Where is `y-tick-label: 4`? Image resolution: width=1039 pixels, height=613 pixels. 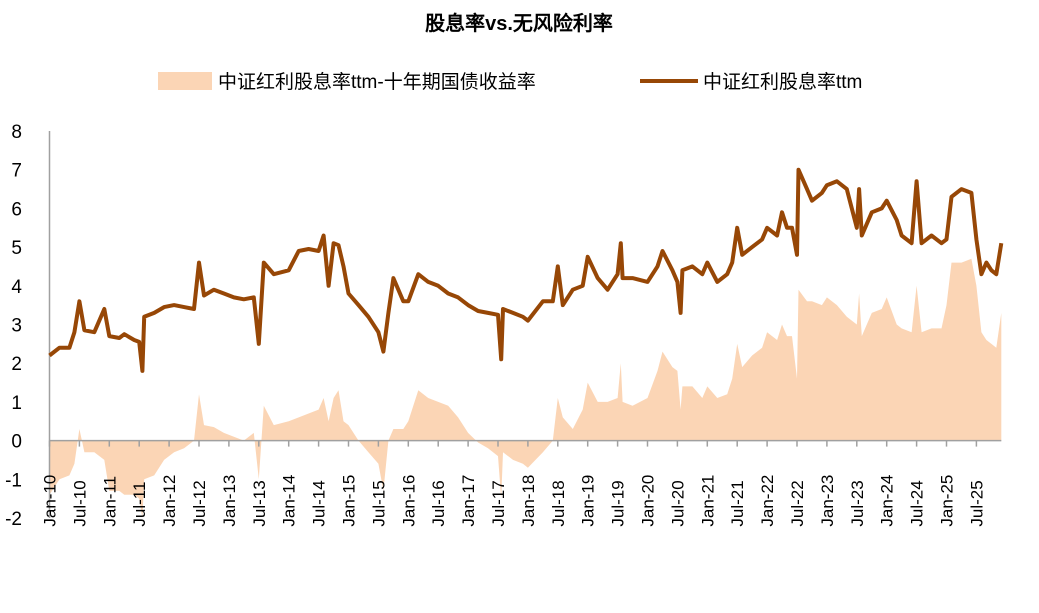 y-tick-label: 4 is located at coordinates (16, 287).